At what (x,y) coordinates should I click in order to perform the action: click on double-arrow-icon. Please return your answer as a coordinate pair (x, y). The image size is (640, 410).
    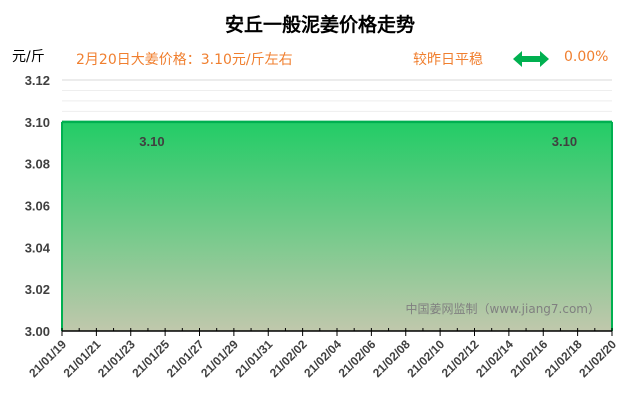
    Looking at the image, I should click on (531, 59).